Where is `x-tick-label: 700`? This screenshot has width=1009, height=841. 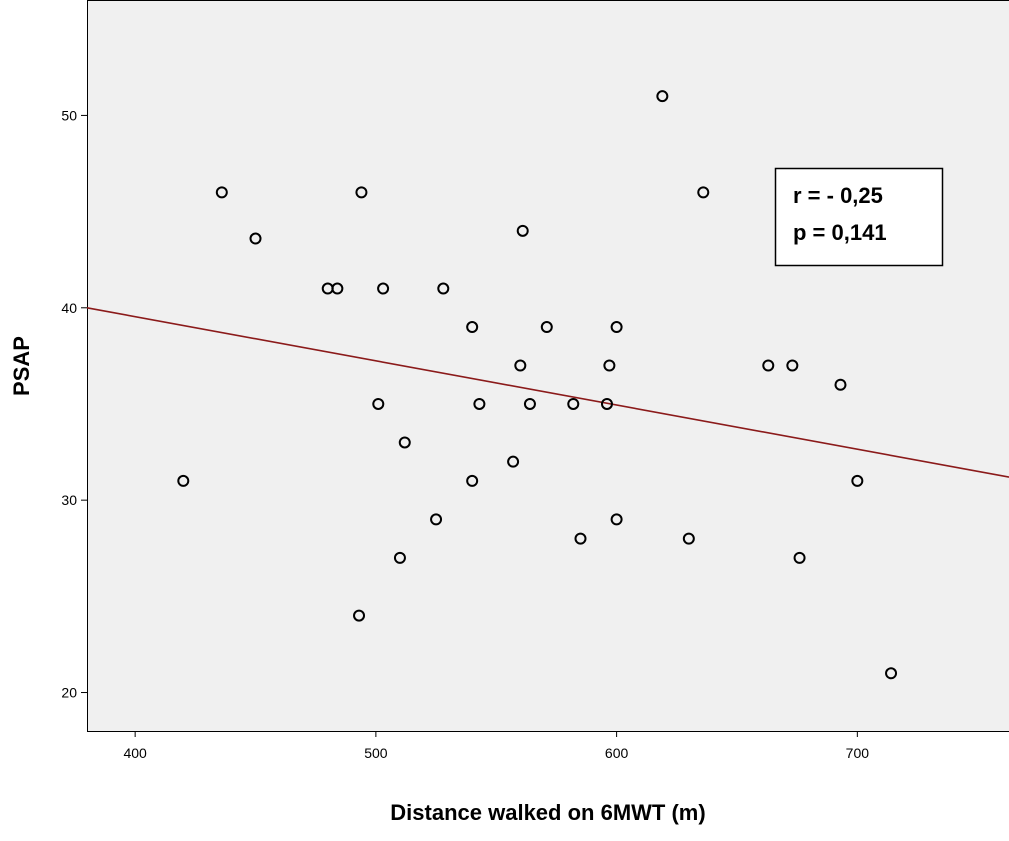
x-tick-label: 700 is located at coordinates (858, 753).